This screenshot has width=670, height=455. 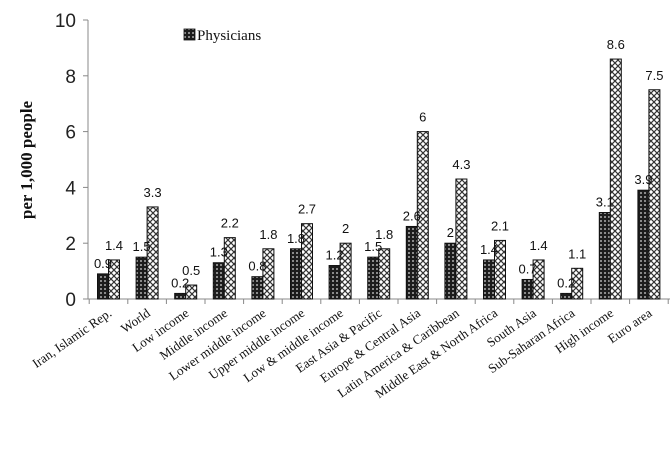 I want to click on category-label: Iran, Islamic Rep., so click(x=71, y=338).